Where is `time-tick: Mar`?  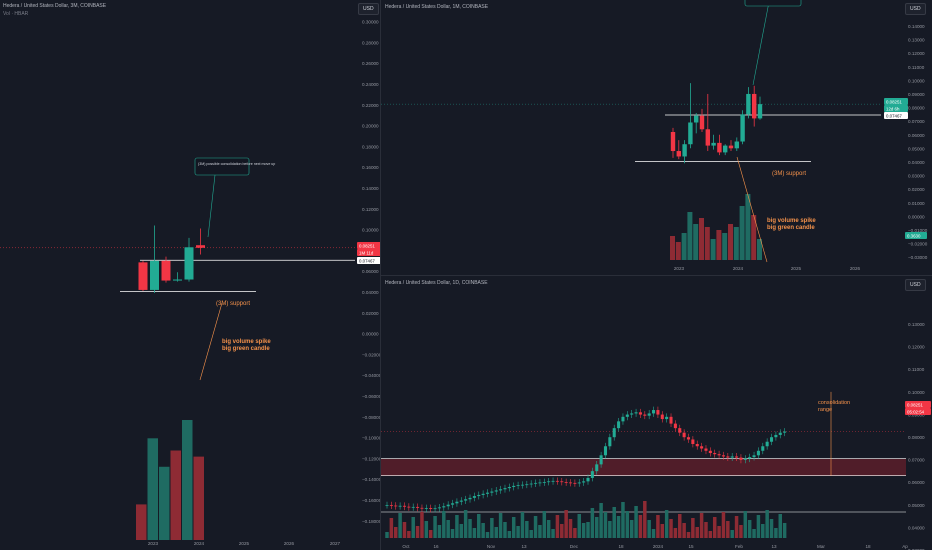
time-tick: Mar is located at coordinates (821, 546).